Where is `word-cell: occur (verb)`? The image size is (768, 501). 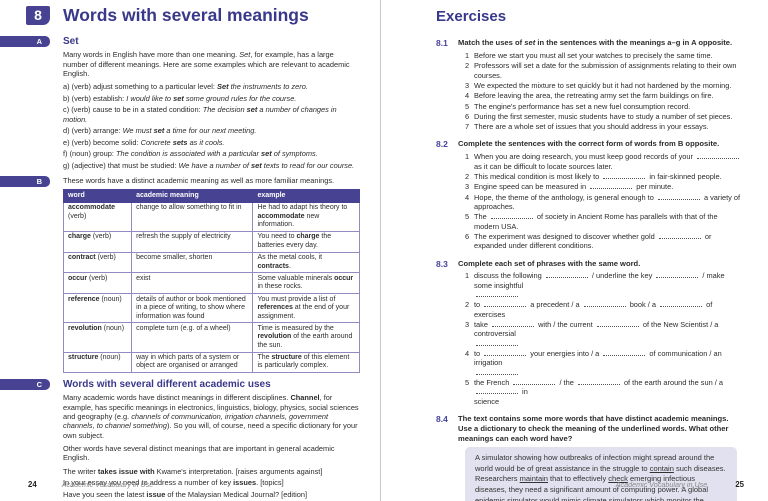
word-cell: occur (verb) is located at coordinates (97, 283).